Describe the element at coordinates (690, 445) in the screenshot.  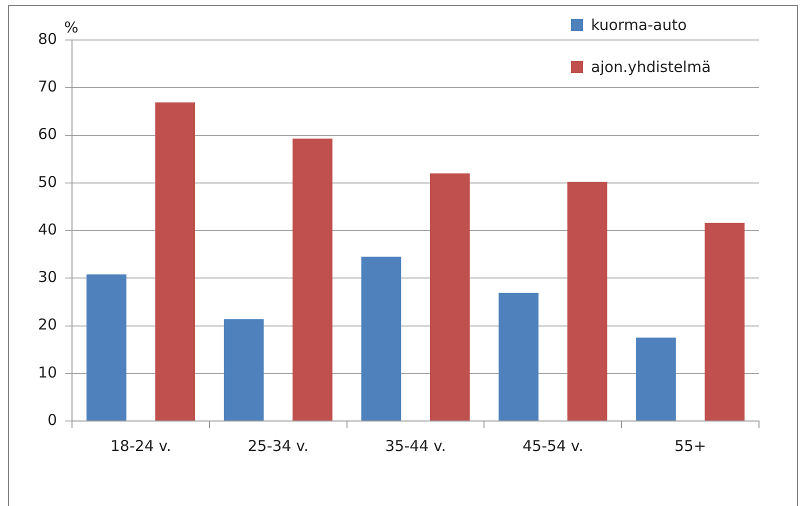
I see `x-tick-label: 55+` at that location.